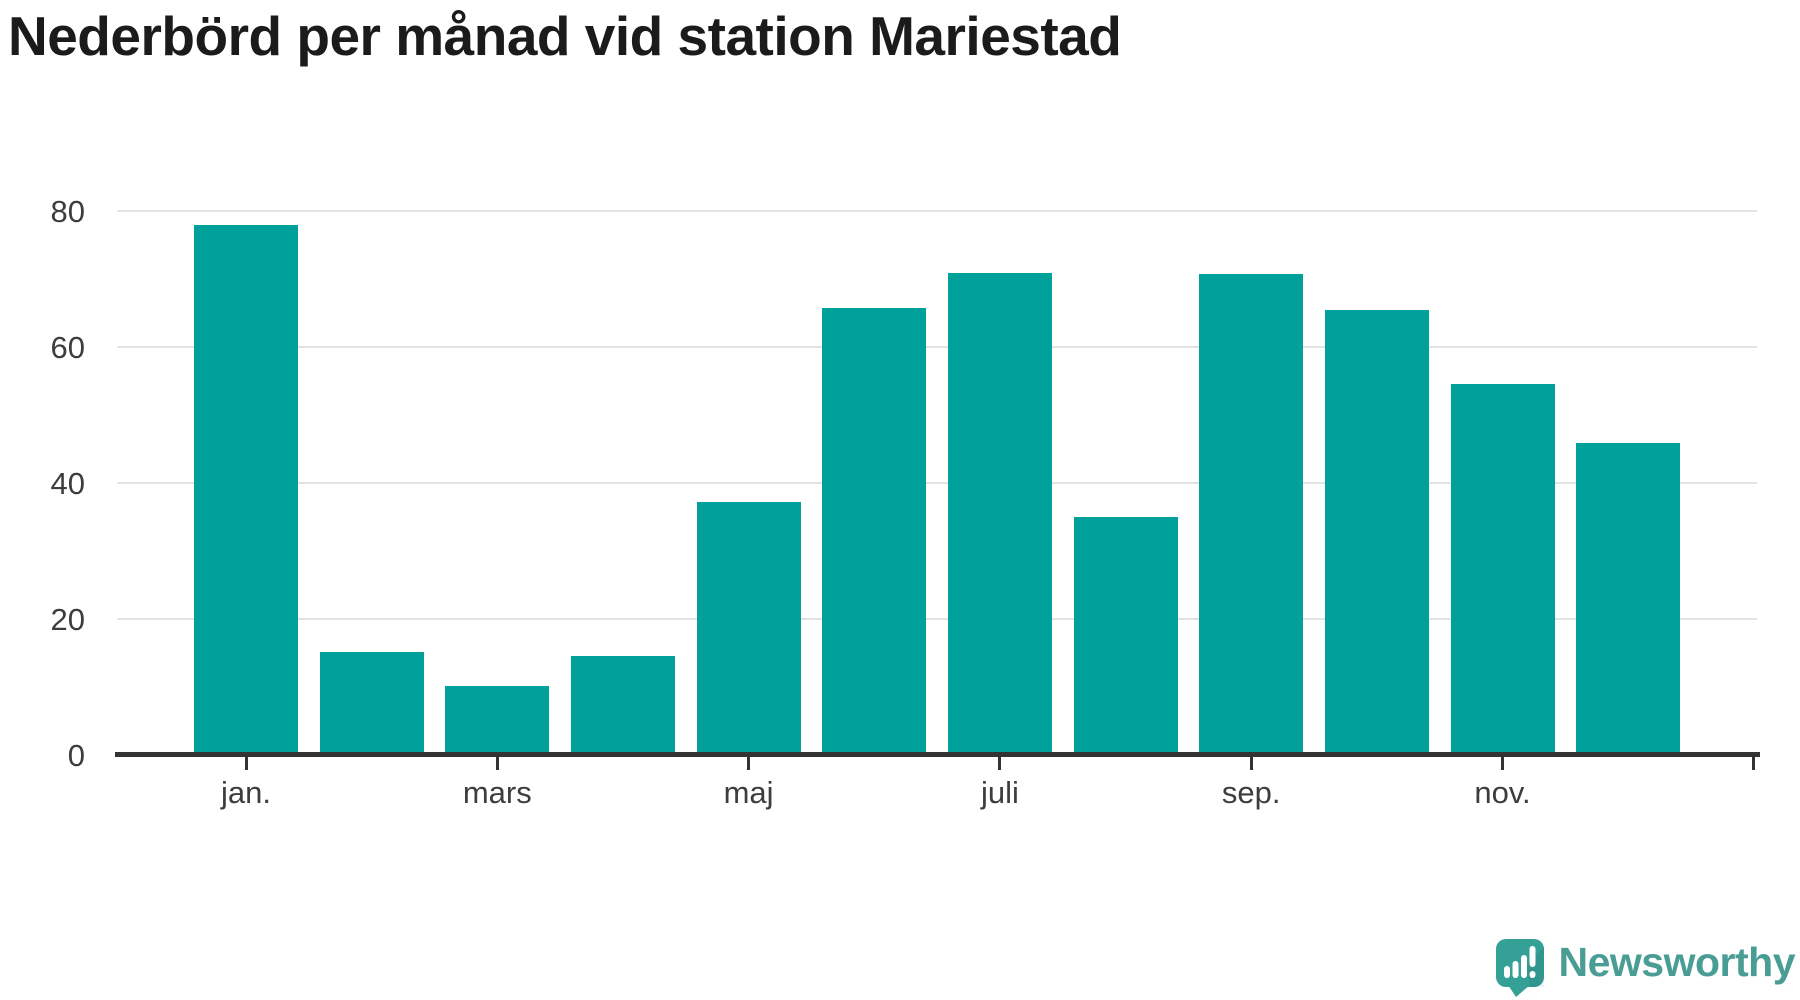 Image resolution: width=1800 pixels, height=1000 pixels. What do you see at coordinates (748, 628) in the screenshot?
I see `bar-maj` at bounding box center [748, 628].